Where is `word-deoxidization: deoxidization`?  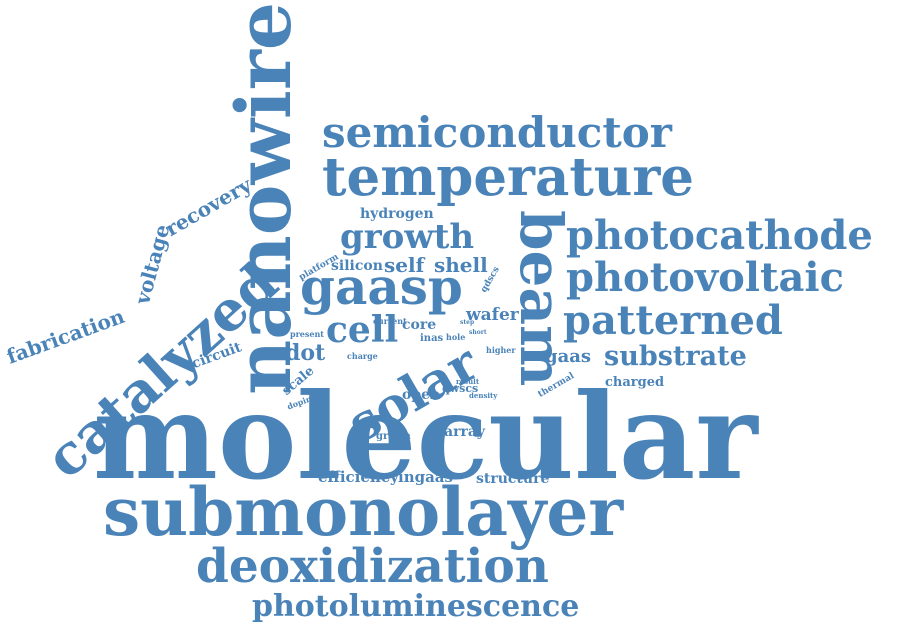
word-deoxidization: deoxidization is located at coordinates (372, 566).